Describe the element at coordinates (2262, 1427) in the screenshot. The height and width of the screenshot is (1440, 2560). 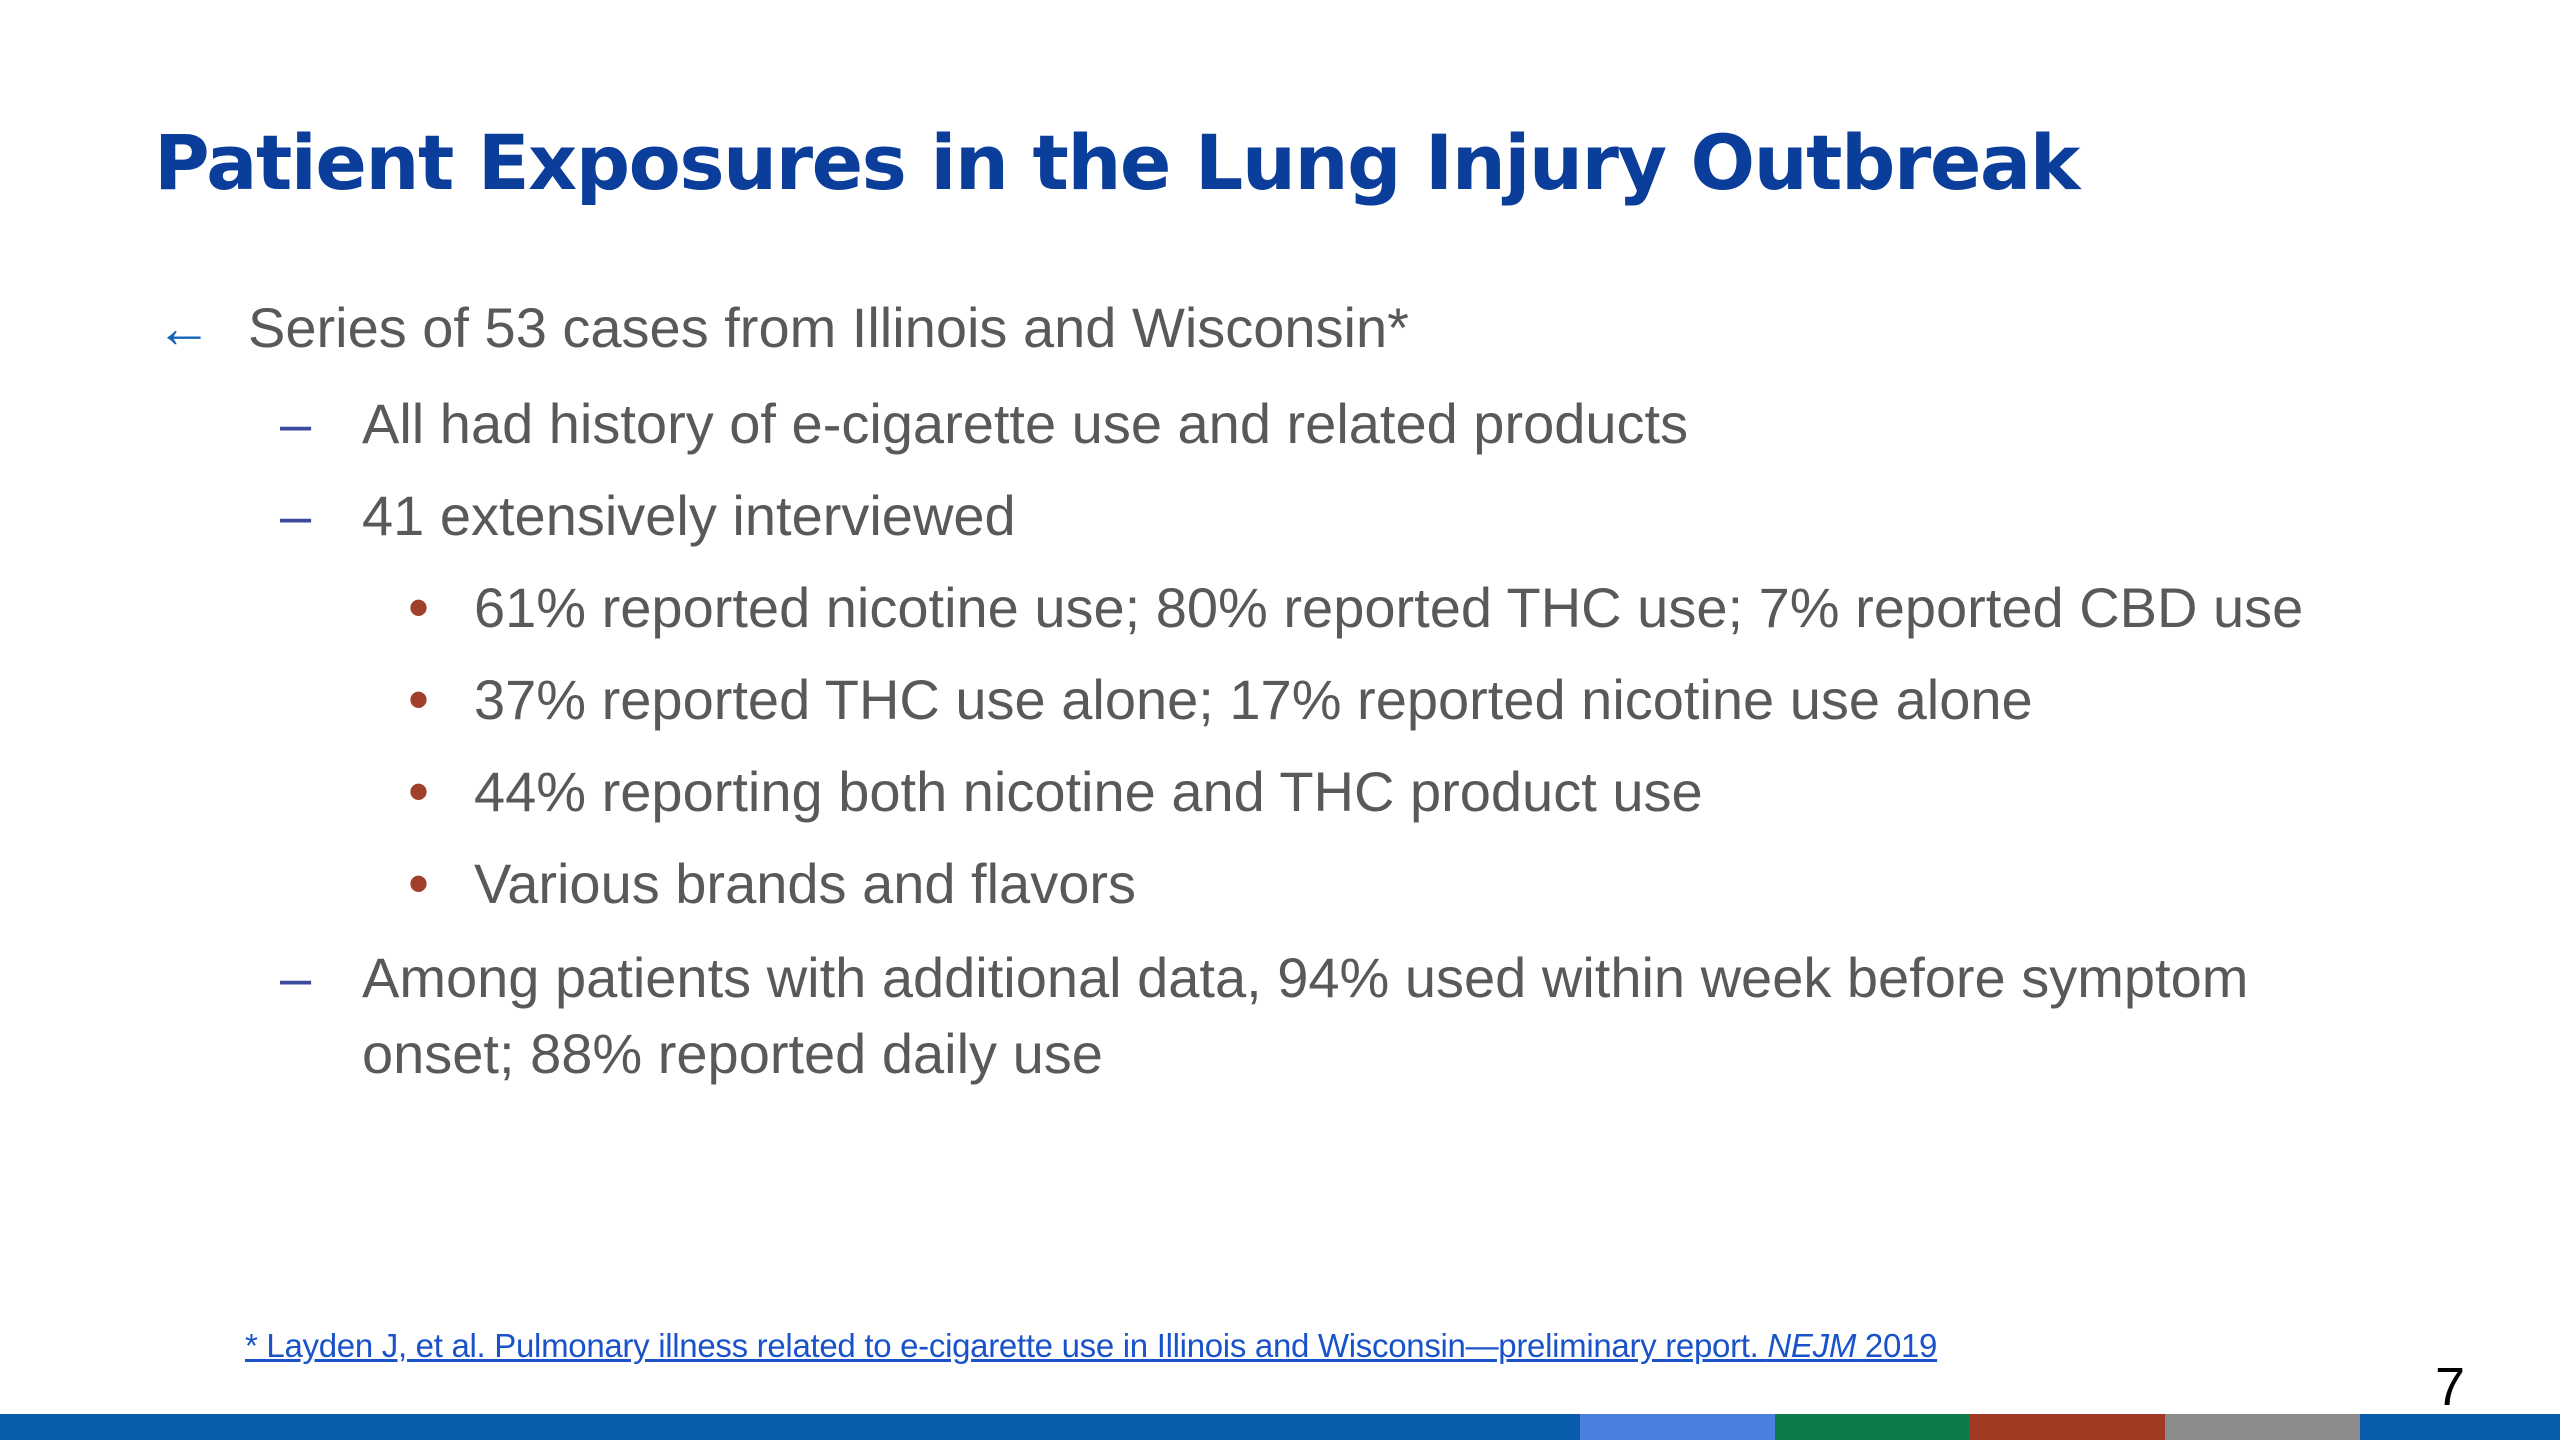
I see `bar-segment-gray` at that location.